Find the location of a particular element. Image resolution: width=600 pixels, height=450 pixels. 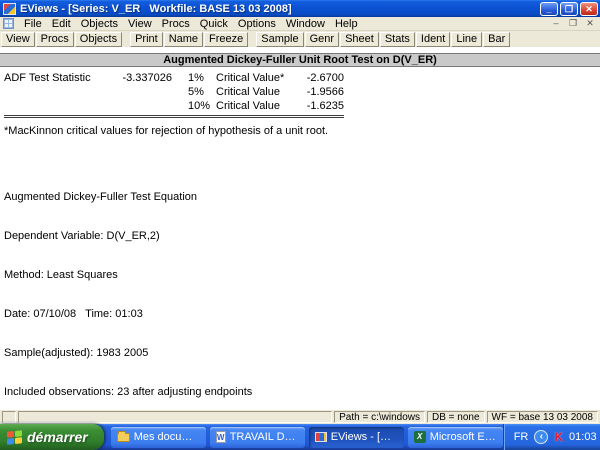

toolbar-line-button: Line is located at coordinates (467, 39).